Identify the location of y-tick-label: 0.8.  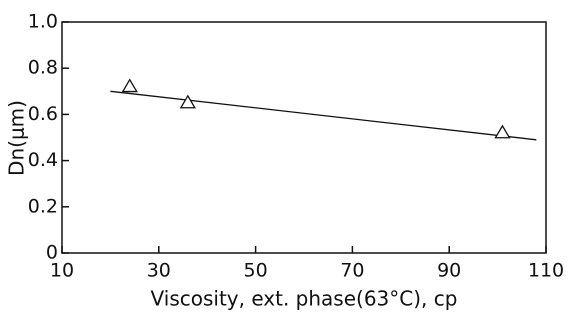
(43, 68).